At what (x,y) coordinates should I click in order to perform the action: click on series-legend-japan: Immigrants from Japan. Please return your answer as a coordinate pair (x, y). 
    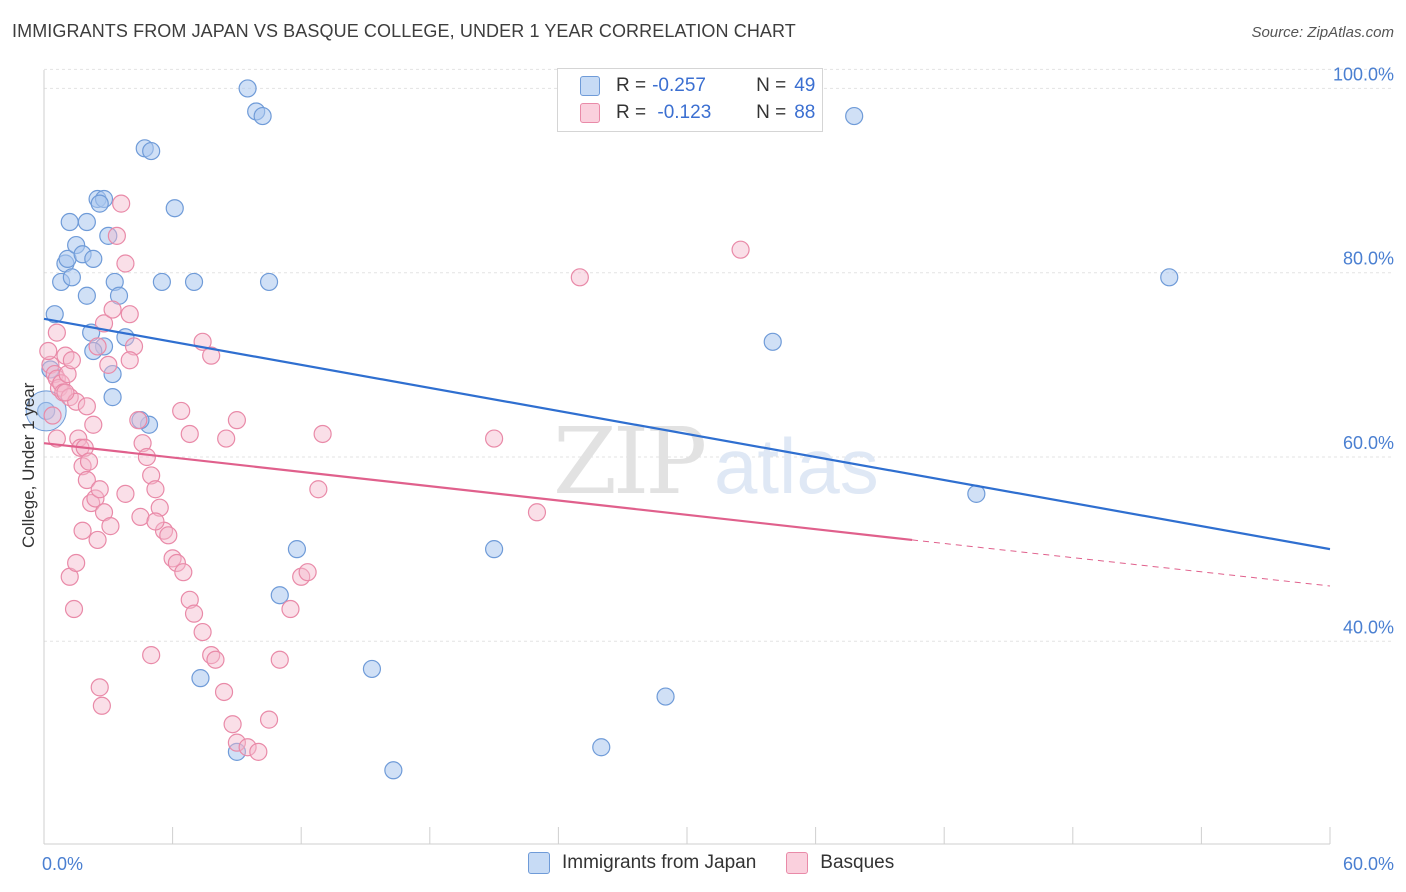
    Looking at the image, I should click on (642, 863).